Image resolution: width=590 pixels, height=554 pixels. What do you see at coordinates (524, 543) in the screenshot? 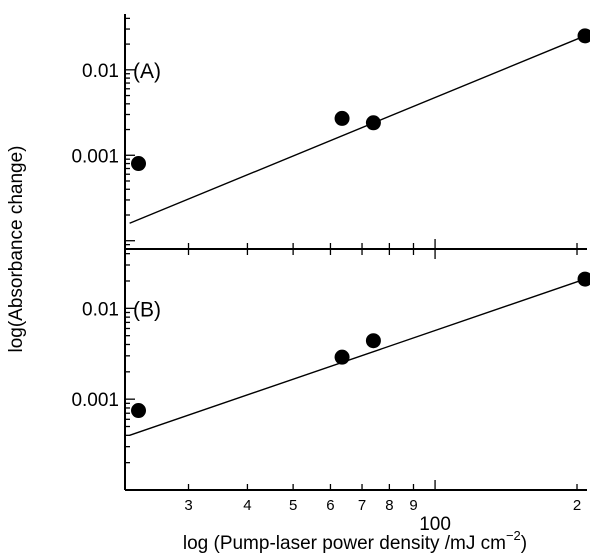
I see `x-axis-title-close: )` at bounding box center [524, 543].